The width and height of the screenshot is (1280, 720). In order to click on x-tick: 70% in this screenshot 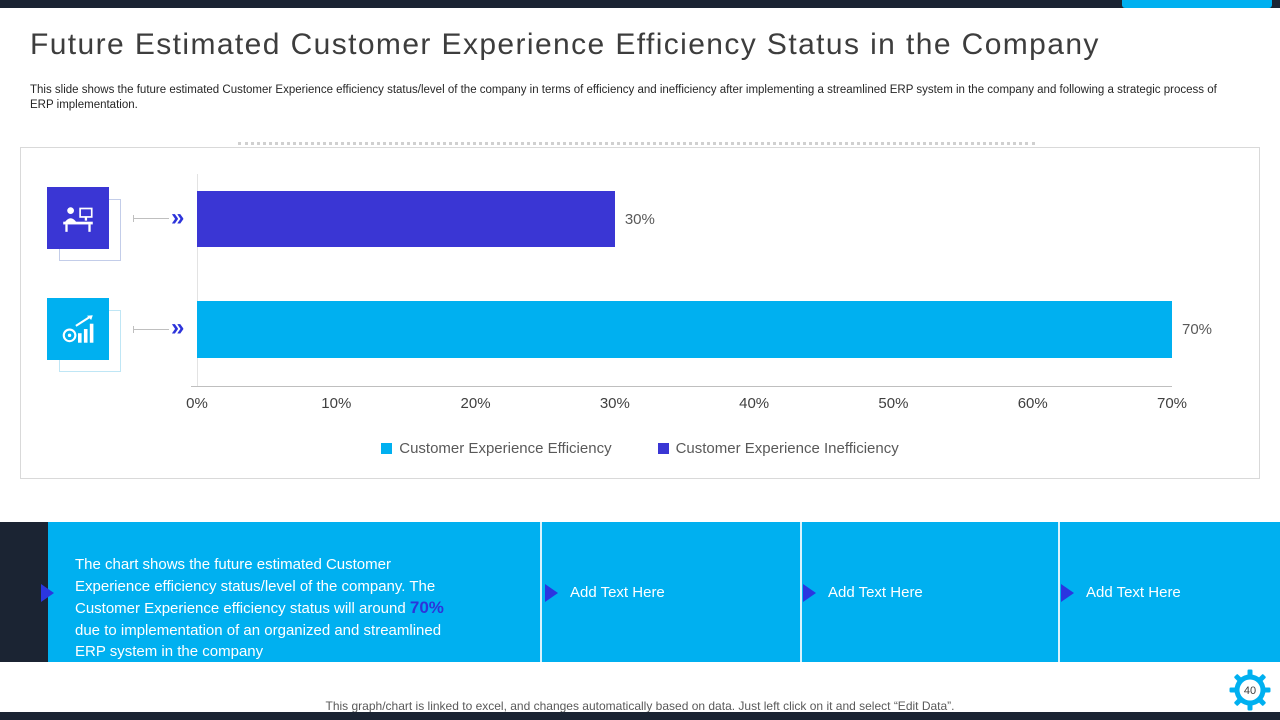, I will do `click(1172, 403)`.